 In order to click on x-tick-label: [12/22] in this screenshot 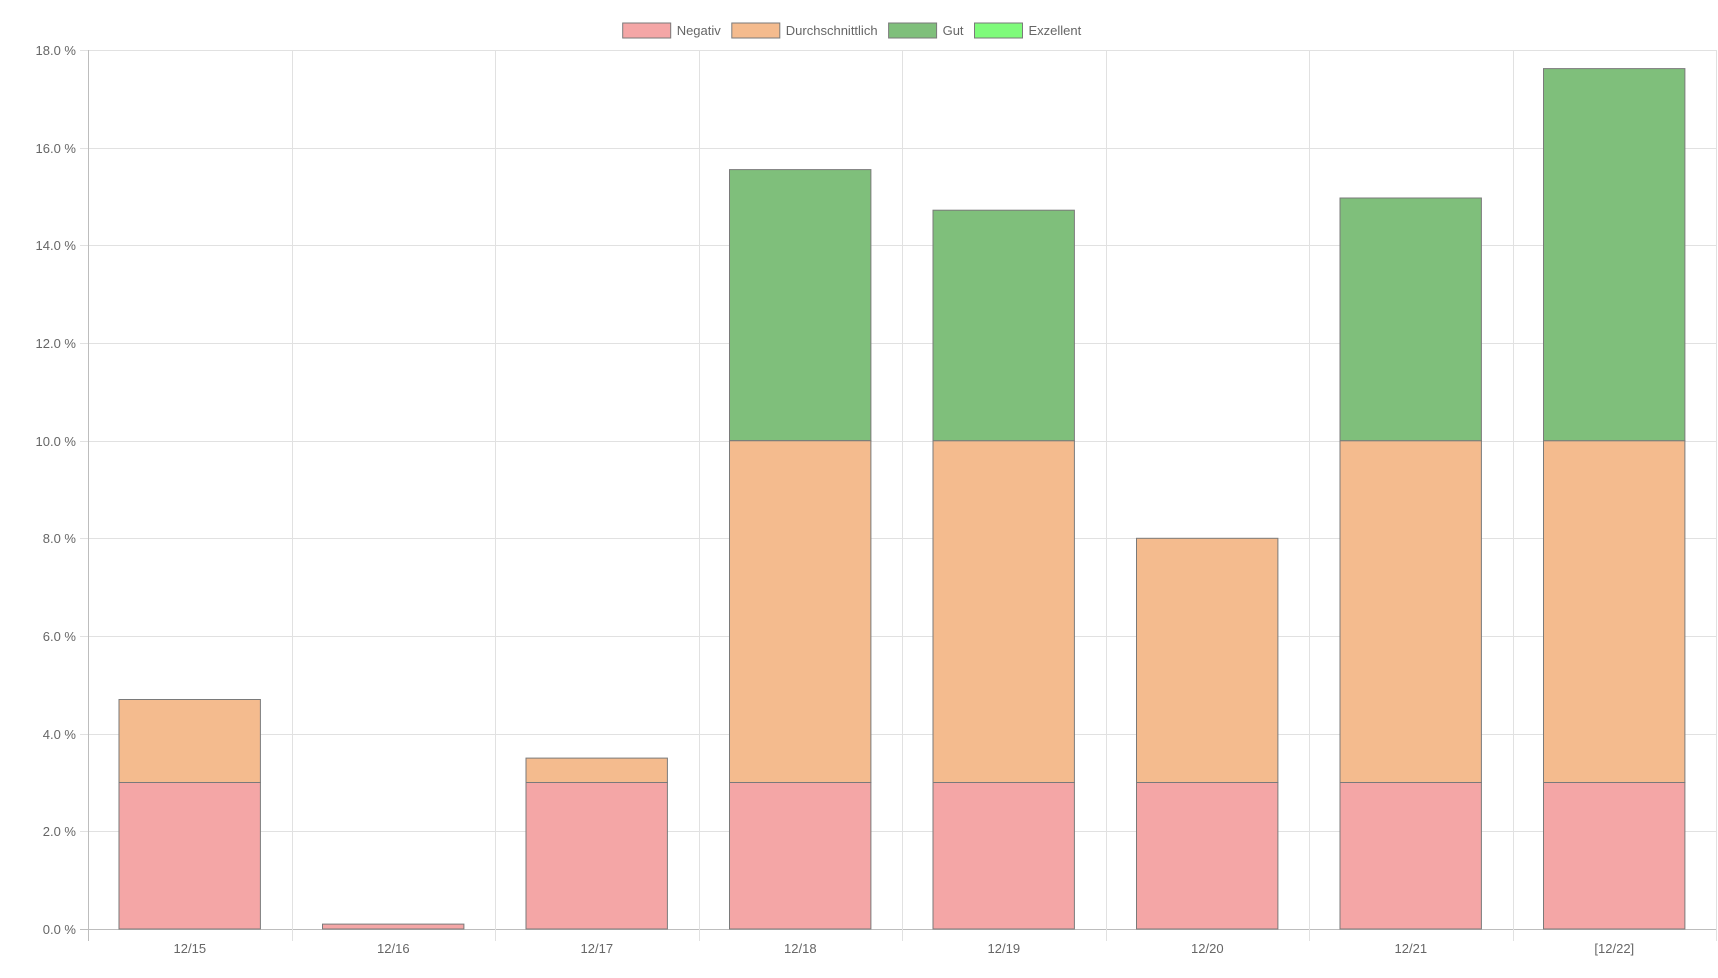, I will do `click(1614, 948)`.